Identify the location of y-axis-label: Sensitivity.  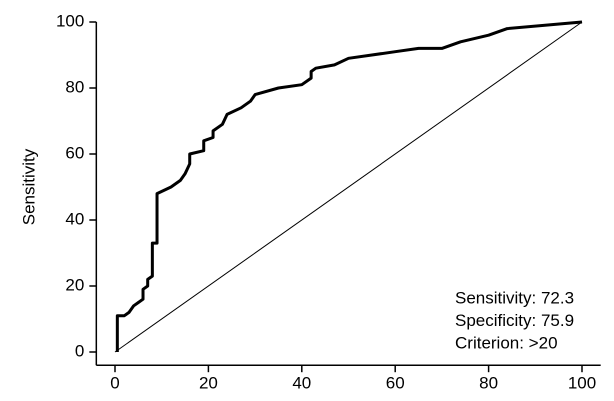
(28, 186).